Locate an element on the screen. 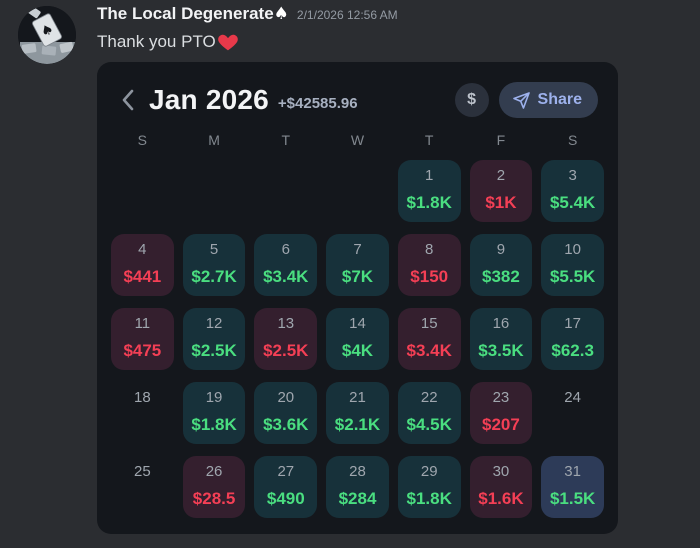 The width and height of the screenshot is (700, 548). weekday-label: M is located at coordinates (214, 140).